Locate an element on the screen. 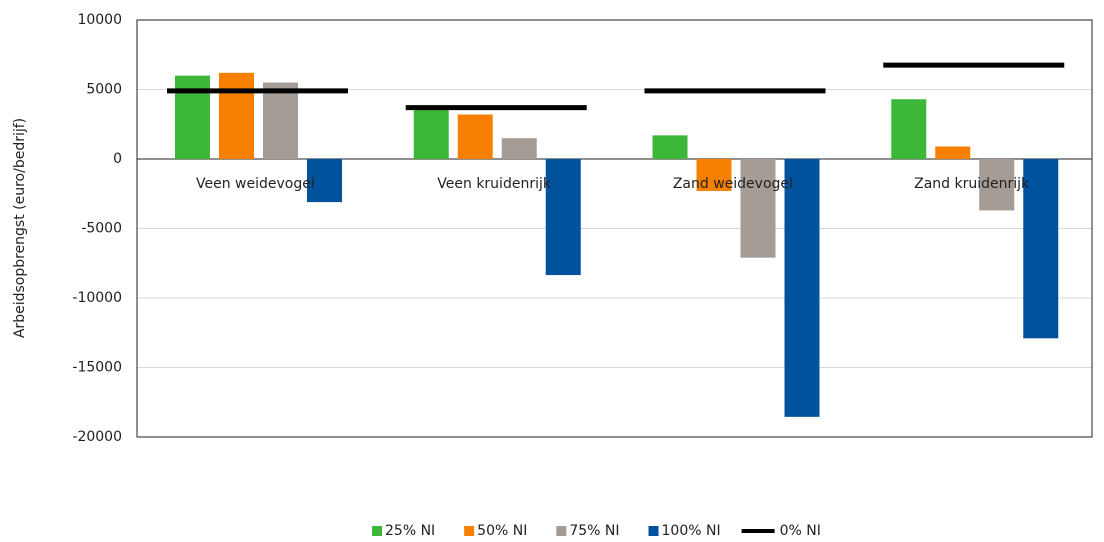  legend-label: 75% NI is located at coordinates (594, 531).